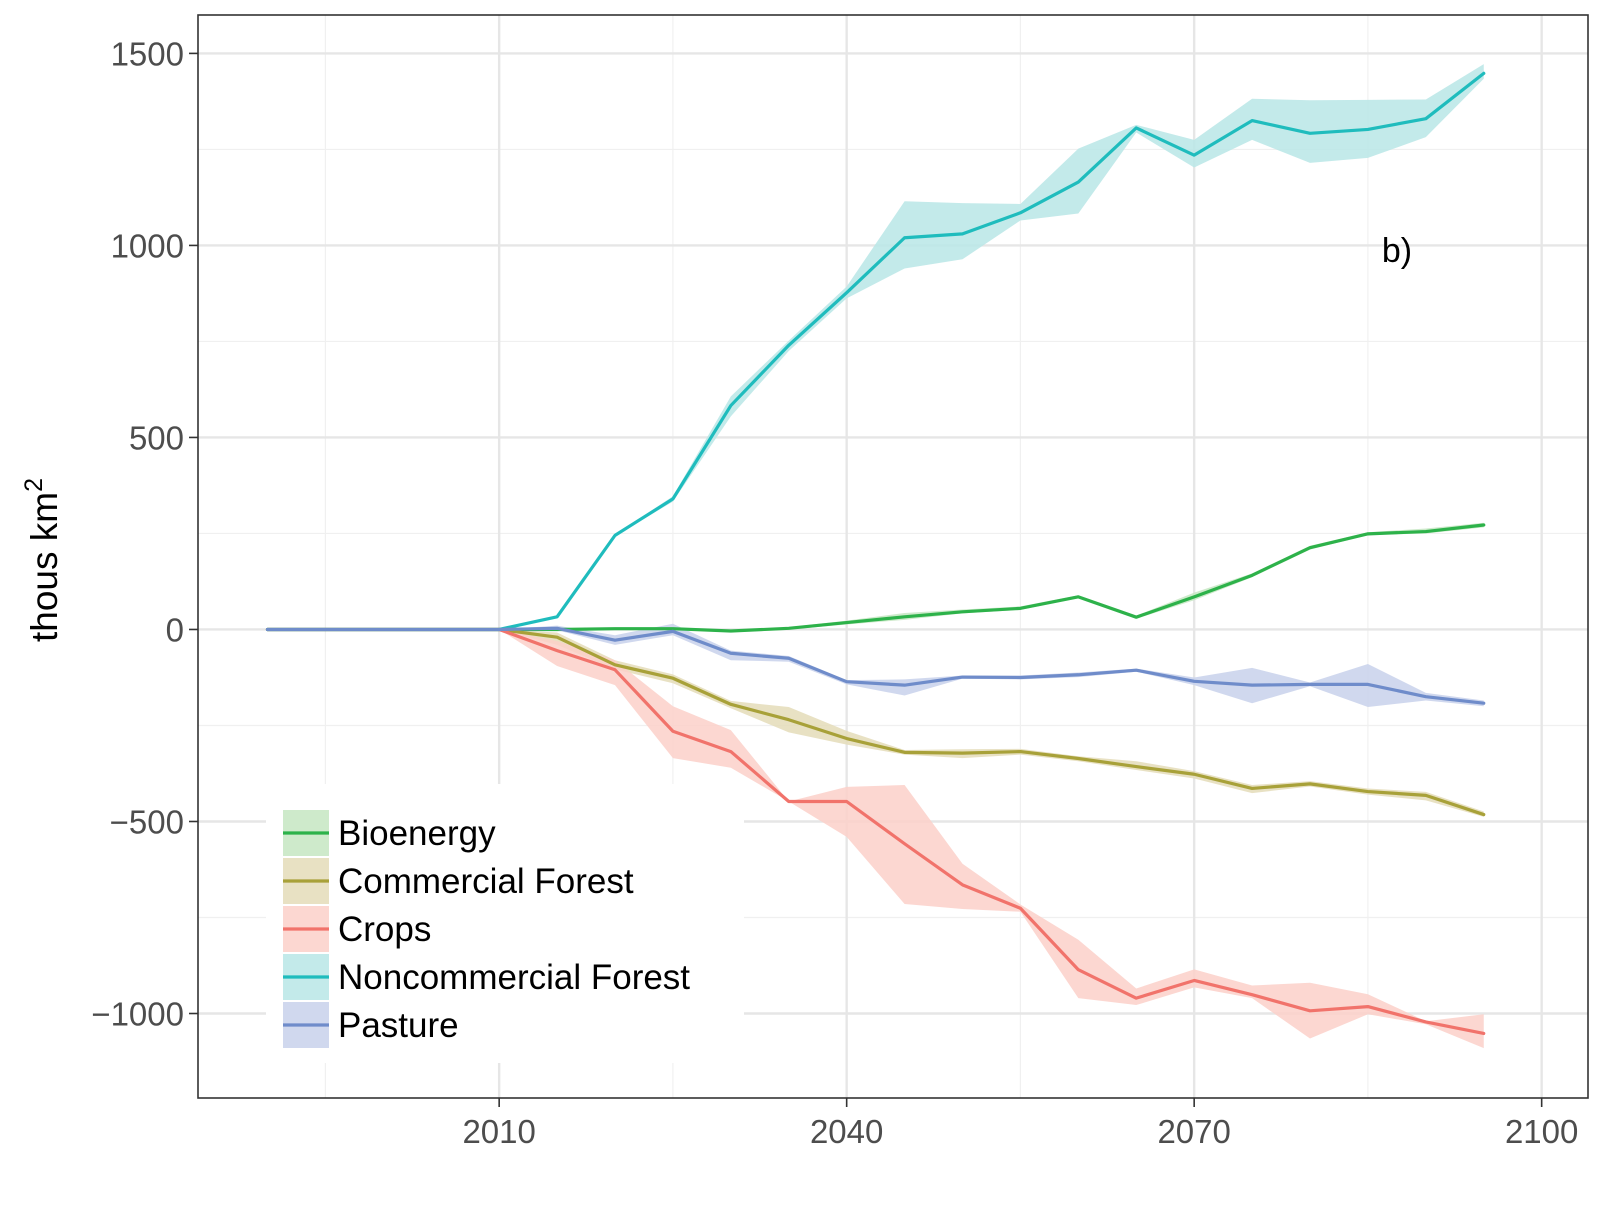 The width and height of the screenshot is (1600, 1205). I want to click on x-tick-label: 2070, so click(1193, 1131).